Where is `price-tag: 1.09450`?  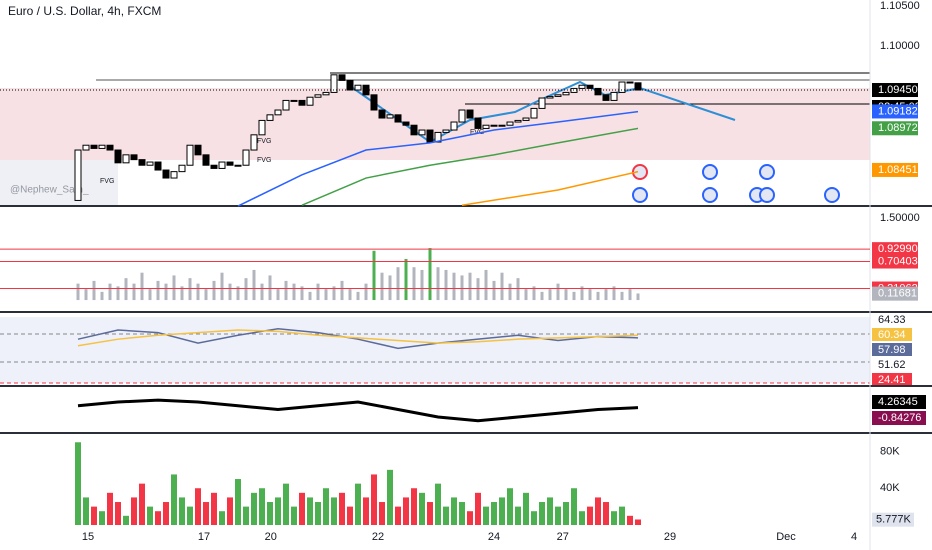 price-tag: 1.09450 is located at coordinates (895, 90).